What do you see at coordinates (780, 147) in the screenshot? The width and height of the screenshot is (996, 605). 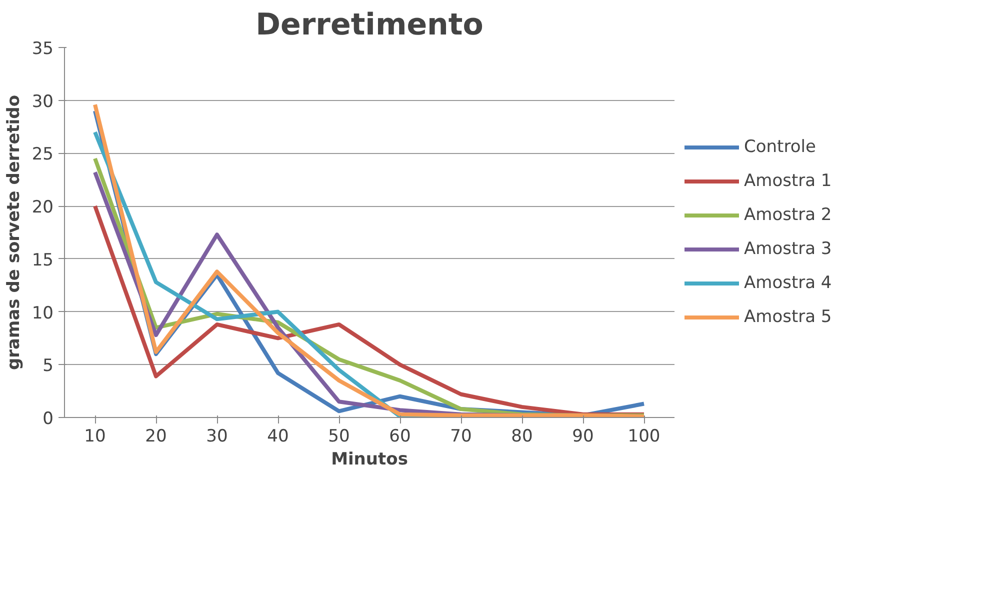 I see `legend-label: Controle` at bounding box center [780, 147].